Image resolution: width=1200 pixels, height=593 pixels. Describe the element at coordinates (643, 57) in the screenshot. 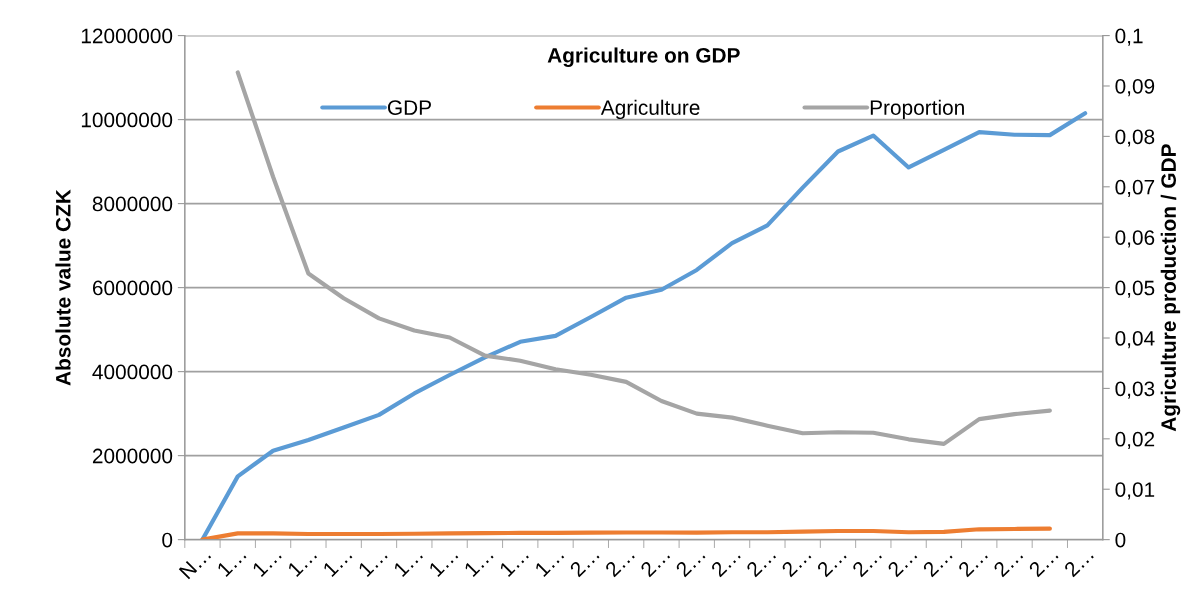

I see `text: Agriculture on GDP` at that location.